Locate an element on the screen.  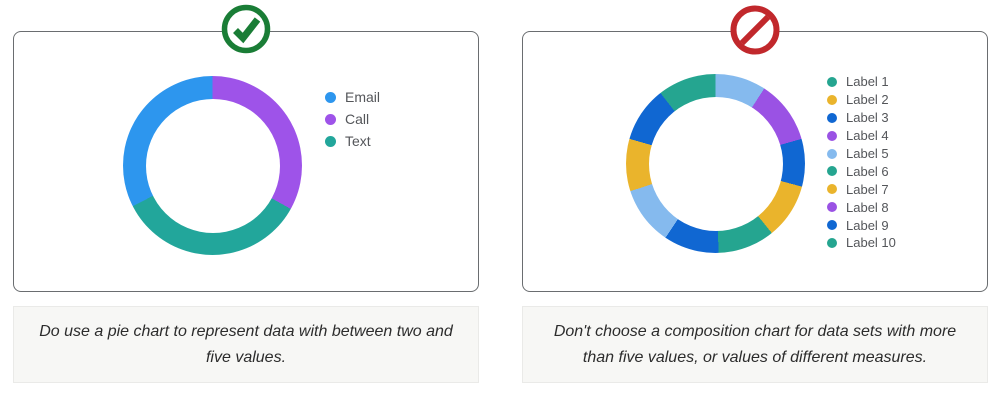
legend-item: Label 5 is located at coordinates (861, 154).